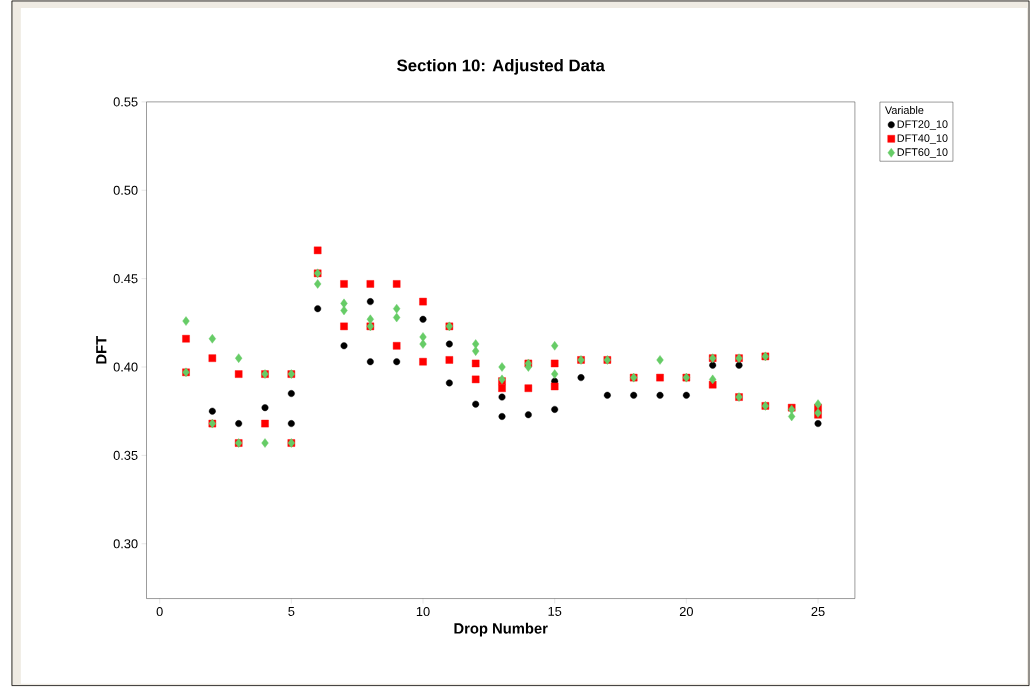 The width and height of the screenshot is (1030, 687). I want to click on y-tick-label: 0.50, so click(125, 190).